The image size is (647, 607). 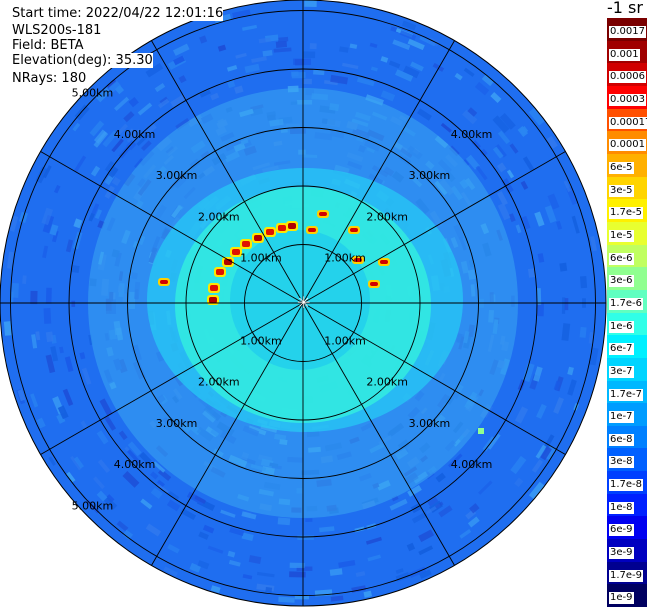 What do you see at coordinates (621, 553) in the screenshot?
I see `colorbar-tick-label: 3e-9` at bounding box center [621, 553].